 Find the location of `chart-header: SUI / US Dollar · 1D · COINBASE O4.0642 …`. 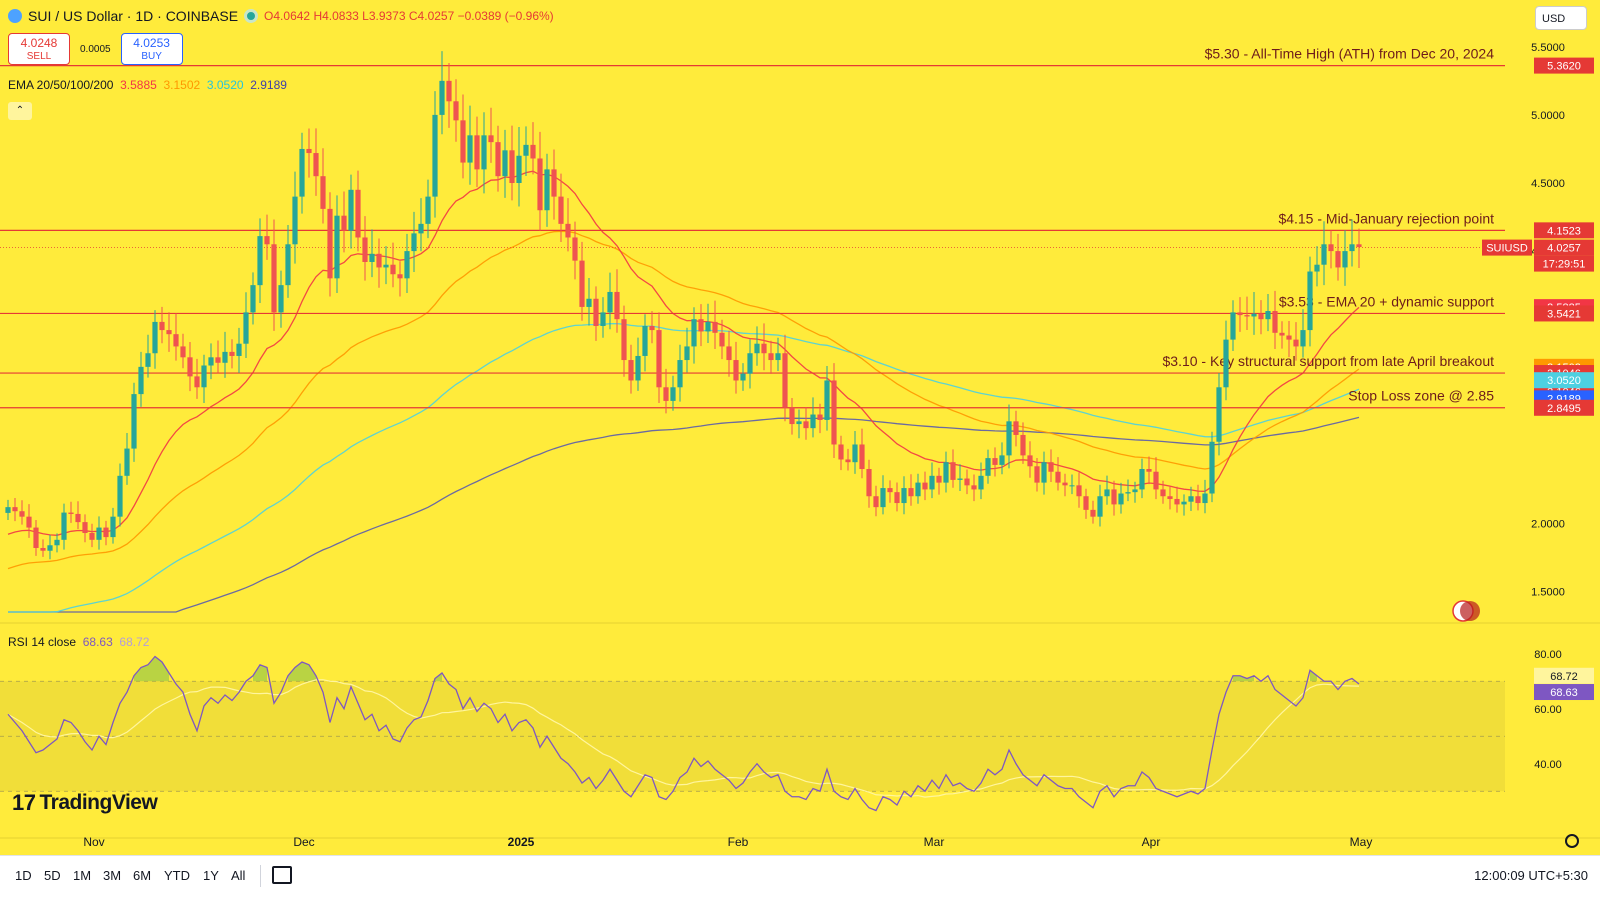

chart-header: SUI / US Dollar · 1D · COINBASE O4.0642 … is located at coordinates (281, 16).